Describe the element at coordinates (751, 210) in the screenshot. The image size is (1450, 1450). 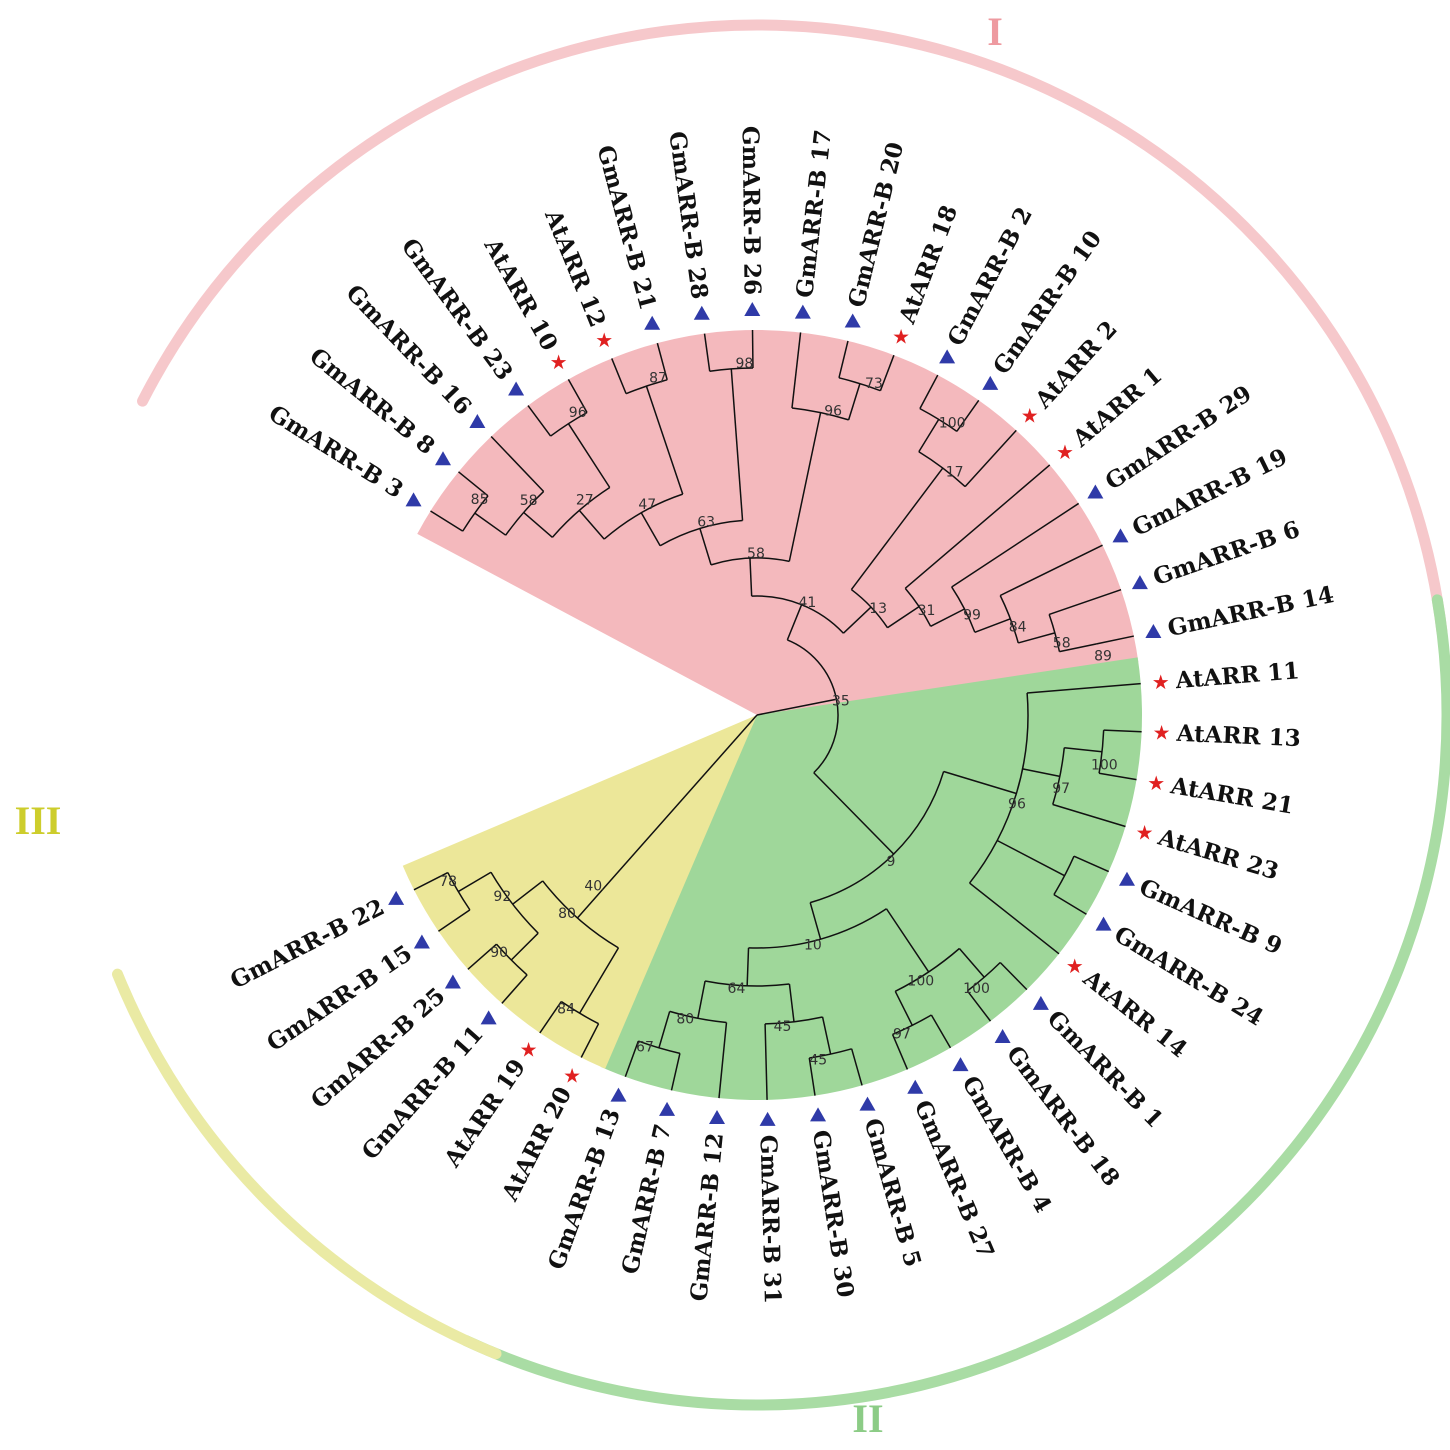
I see `leaf-label: GmARR-B 26` at that location.